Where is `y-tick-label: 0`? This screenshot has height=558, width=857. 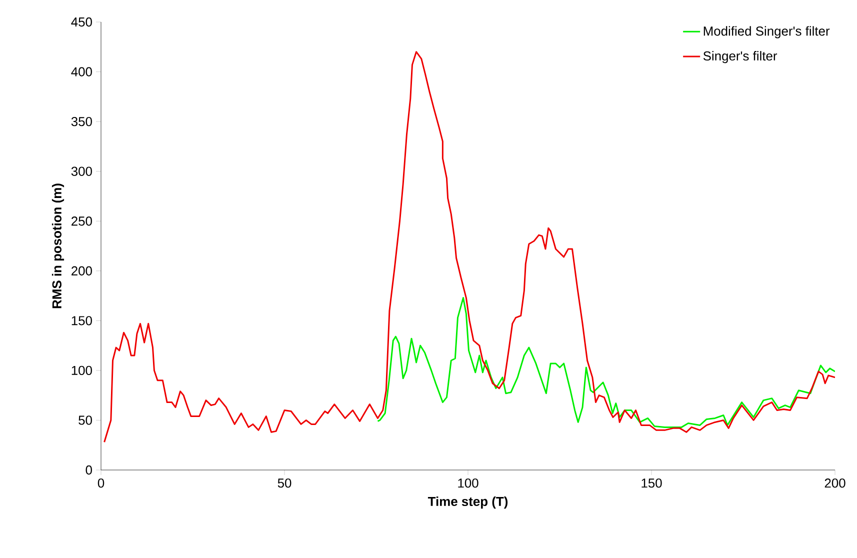 y-tick-label: 0 is located at coordinates (89, 470).